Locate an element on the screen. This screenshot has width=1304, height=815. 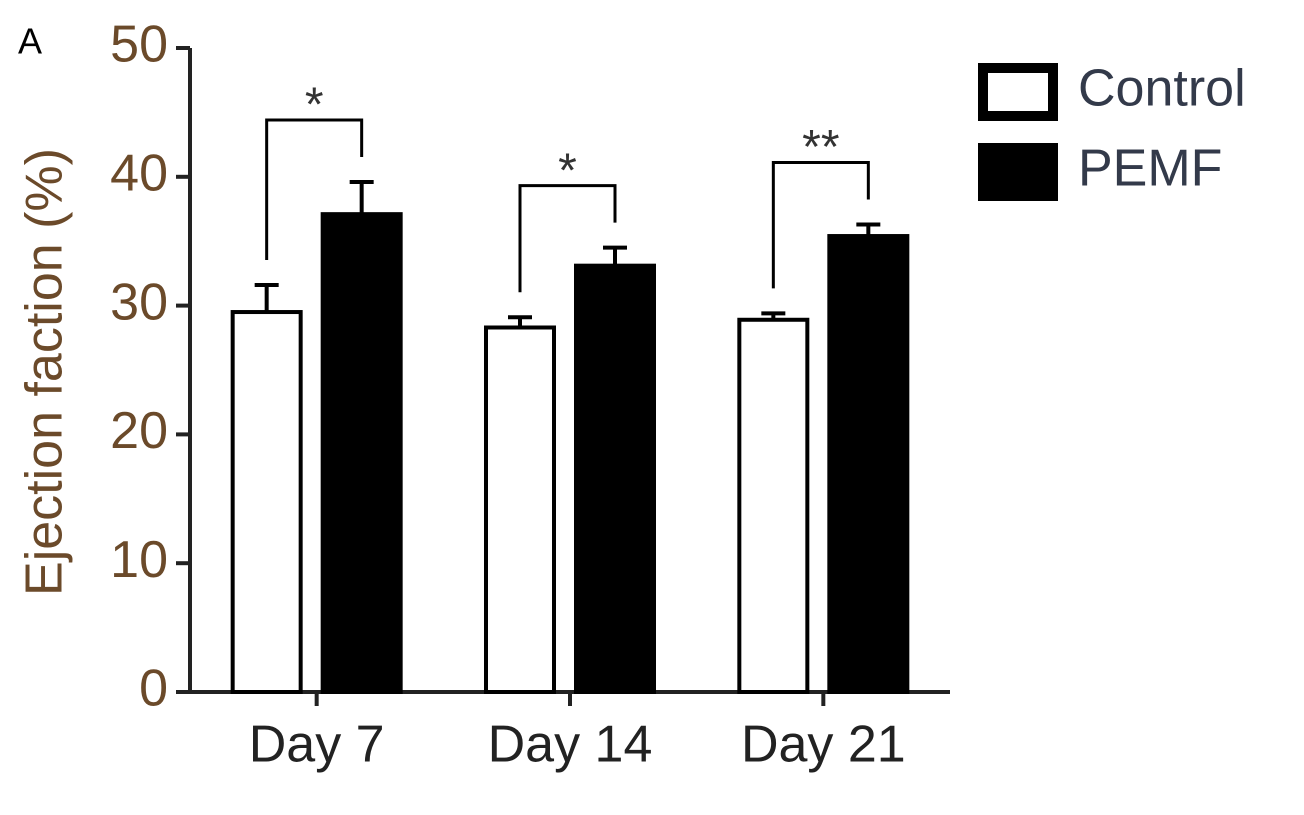
x-tick-label: Day 21 is located at coordinates (823, 745).